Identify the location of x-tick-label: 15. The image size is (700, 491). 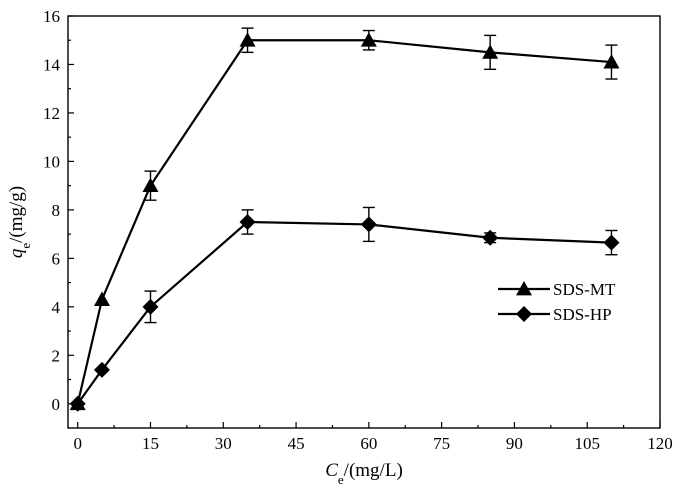
(150, 443).